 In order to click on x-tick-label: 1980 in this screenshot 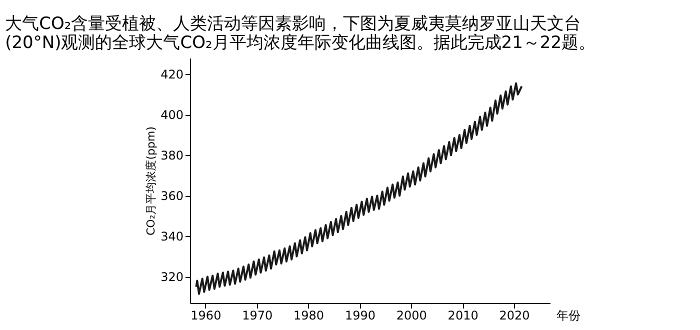, I will do `click(309, 315)`.